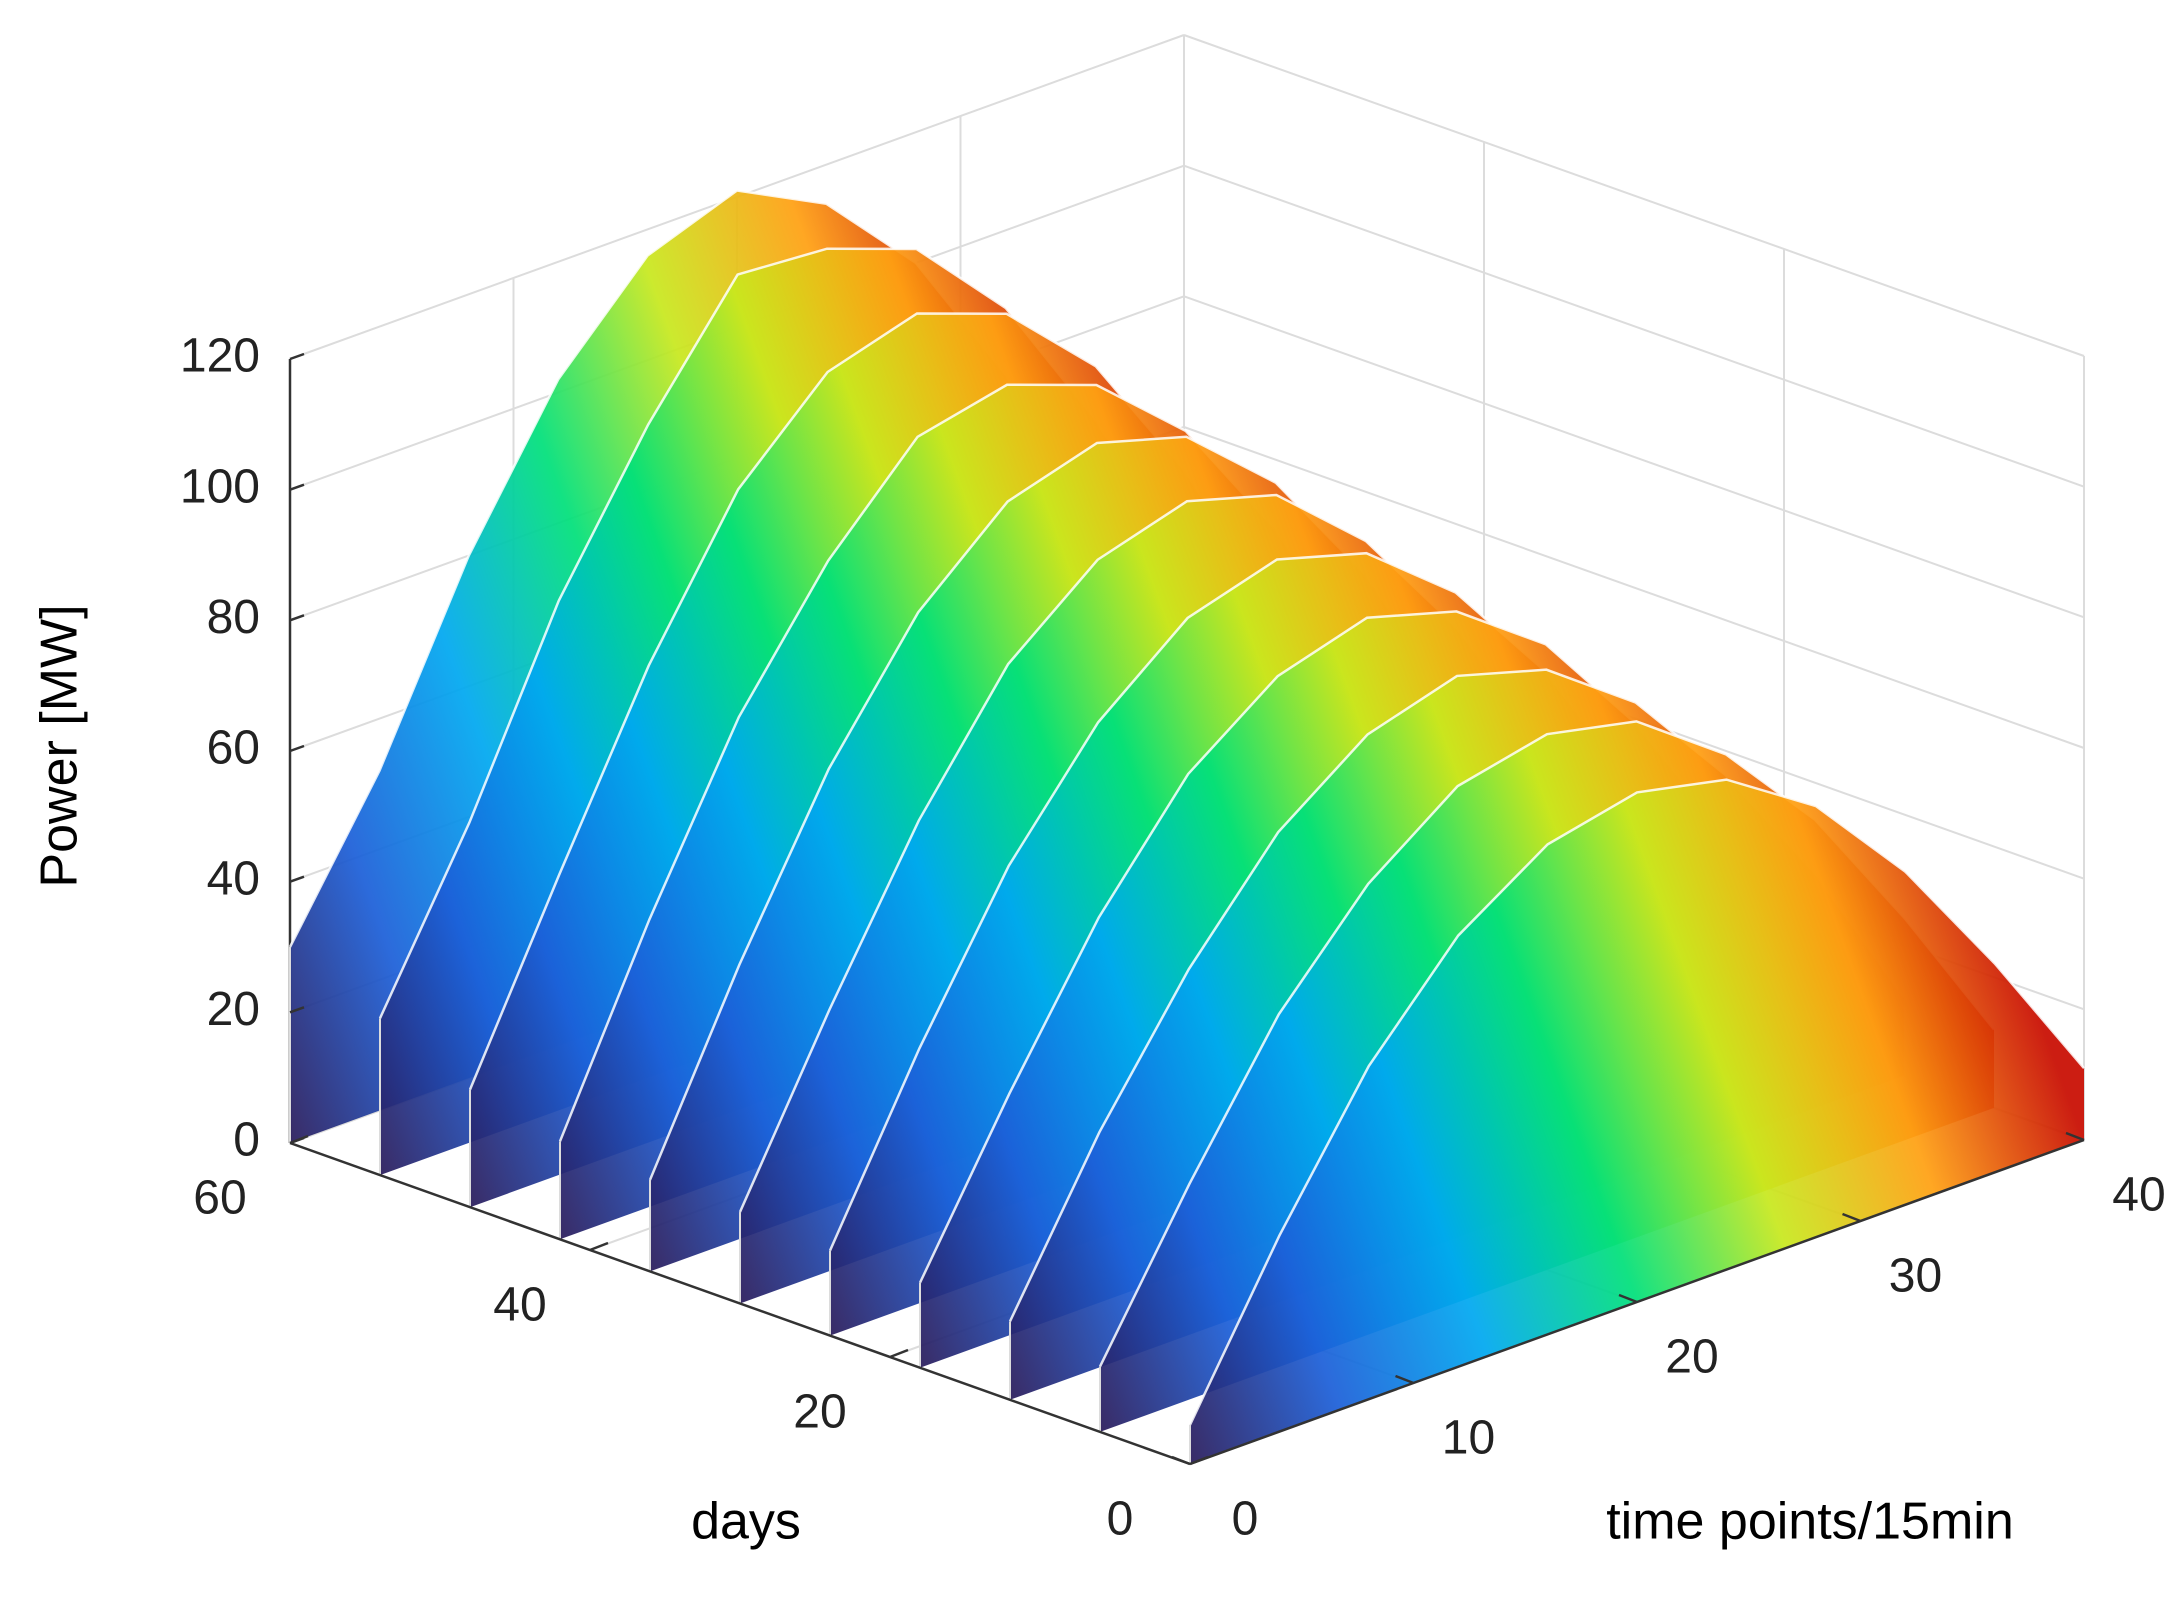  Describe the element at coordinates (220, 486) in the screenshot. I see `z-tick-label: 100` at that location.